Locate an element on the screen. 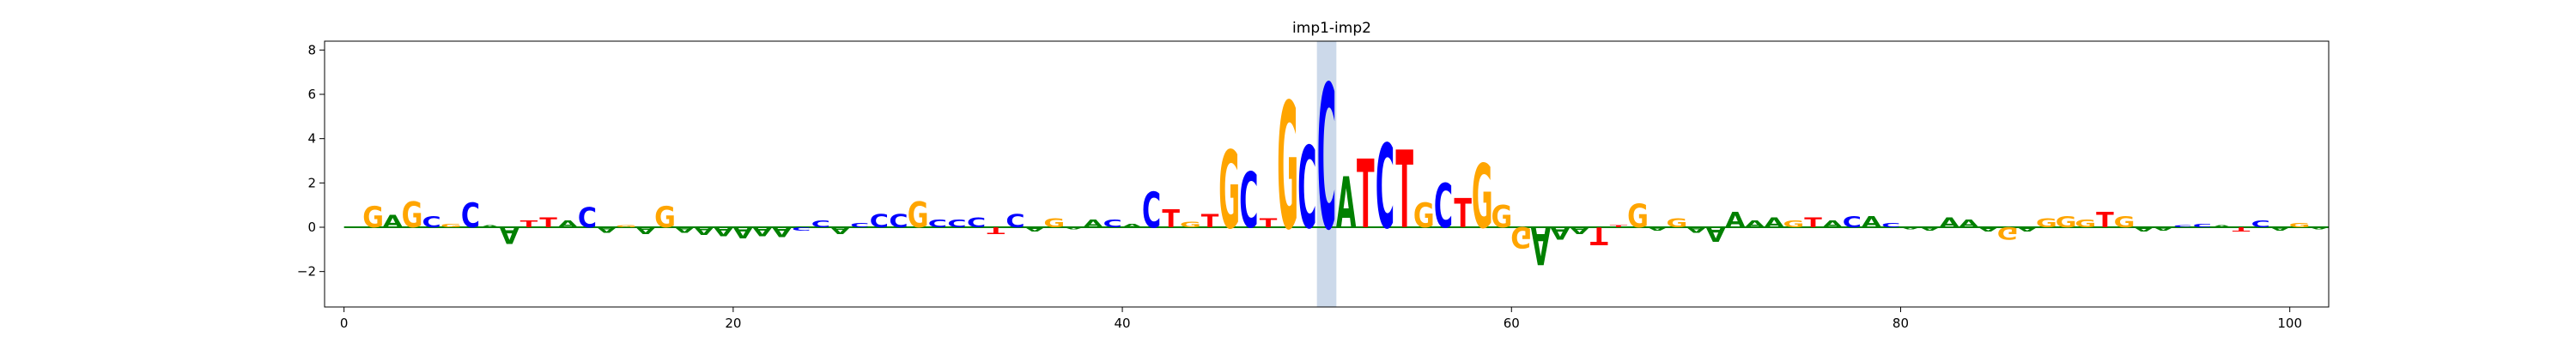  x-tick-label: 40 is located at coordinates (1123, 323).